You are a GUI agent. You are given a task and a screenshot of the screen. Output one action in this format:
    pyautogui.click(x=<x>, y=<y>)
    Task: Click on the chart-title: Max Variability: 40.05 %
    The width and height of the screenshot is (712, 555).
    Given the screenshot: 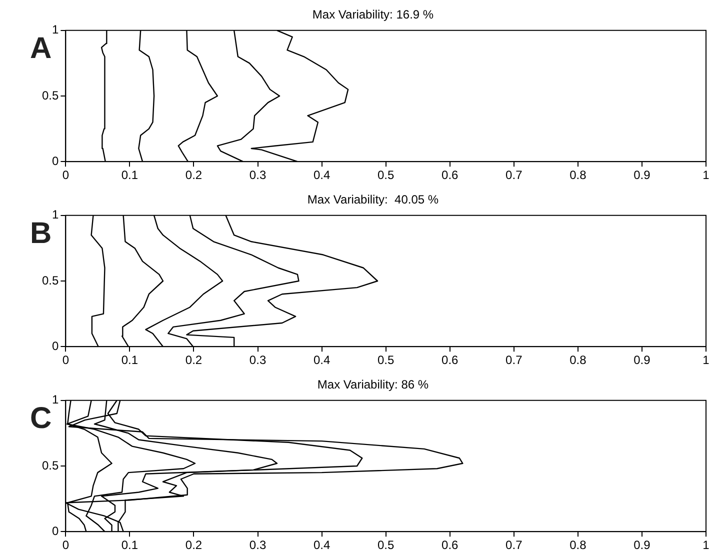 What is the action you would take?
    pyautogui.click(x=373, y=199)
    